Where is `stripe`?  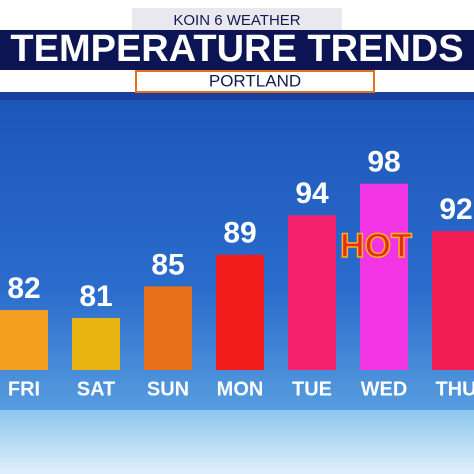
stripe is located at coordinates (237, 96).